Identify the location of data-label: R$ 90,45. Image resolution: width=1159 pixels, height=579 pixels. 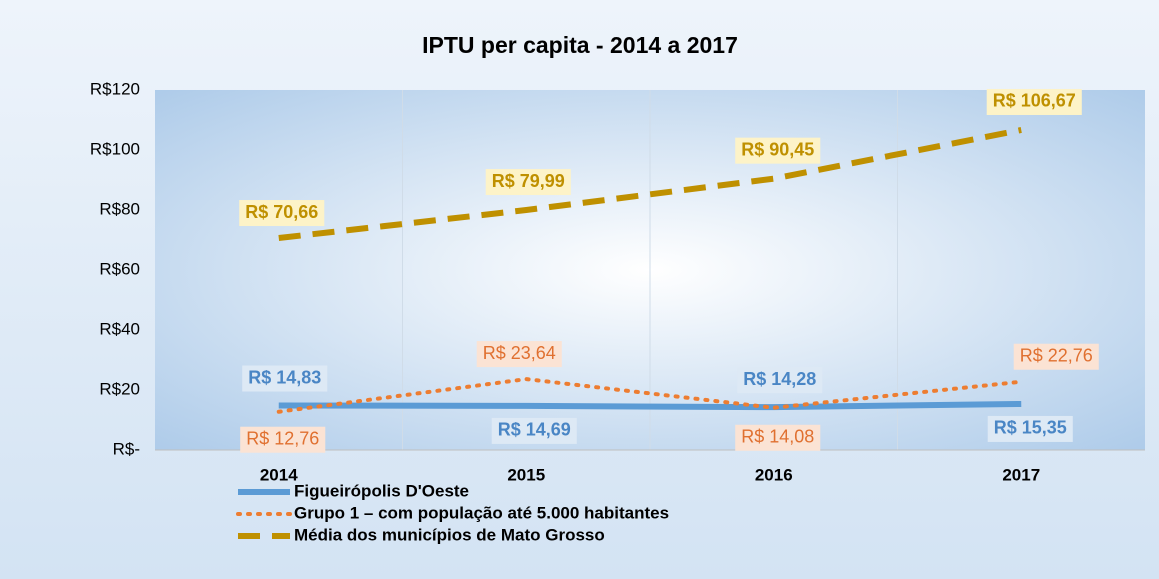
(777, 149).